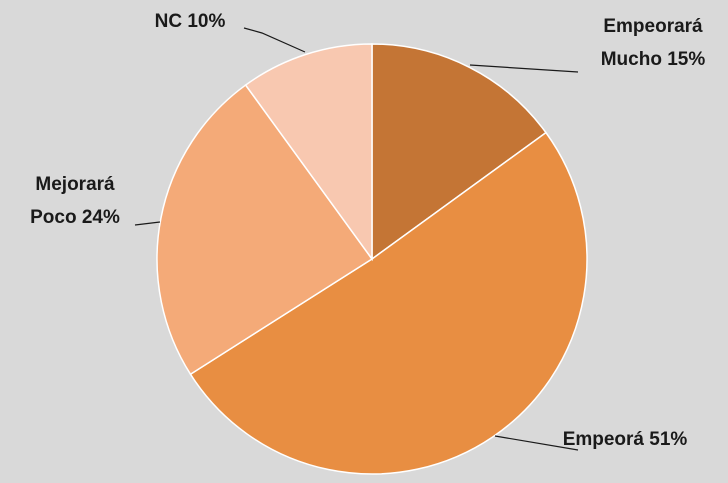 The image size is (728, 483). What do you see at coordinates (72, 201) in the screenshot?
I see `category-name: Mejorará Poco` at bounding box center [72, 201].